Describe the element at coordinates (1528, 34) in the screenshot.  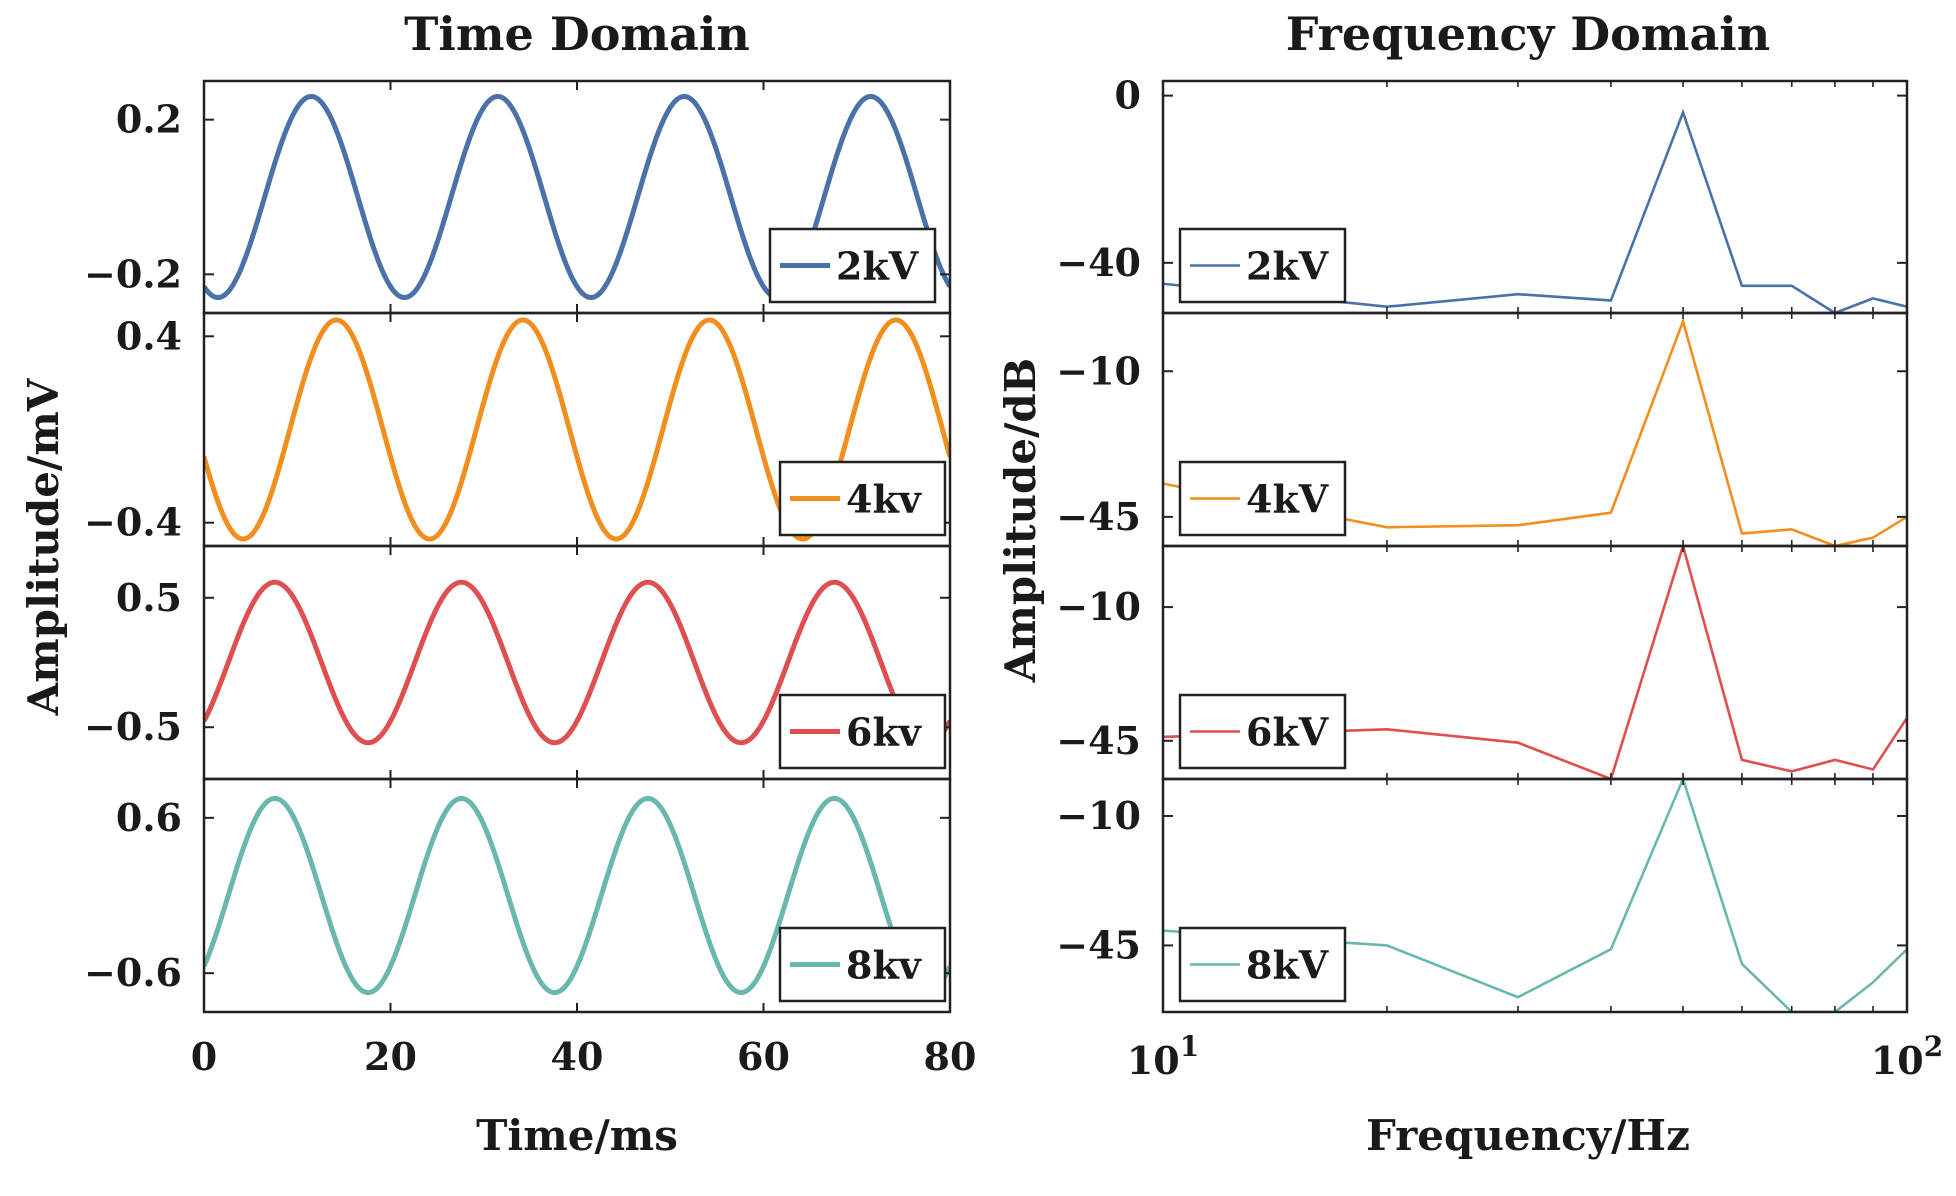
I see `frequency-domain-title: Frequency Domain` at that location.